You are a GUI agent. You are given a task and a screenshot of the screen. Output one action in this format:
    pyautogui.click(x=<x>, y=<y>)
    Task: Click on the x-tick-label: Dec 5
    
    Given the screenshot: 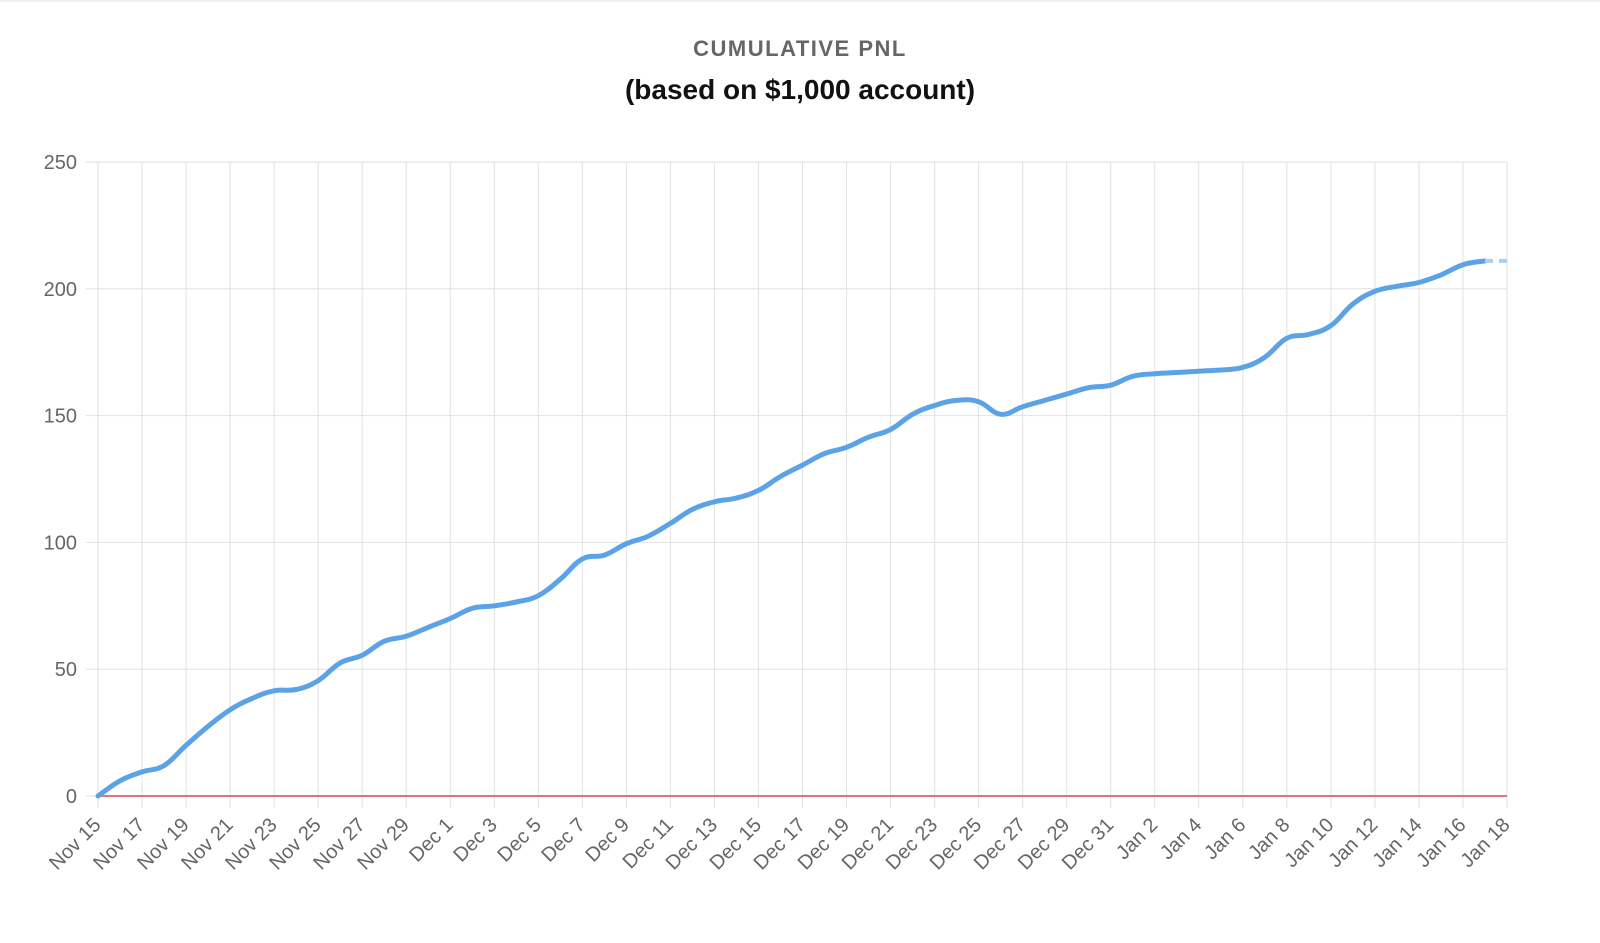 What is the action you would take?
    pyautogui.click(x=519, y=840)
    